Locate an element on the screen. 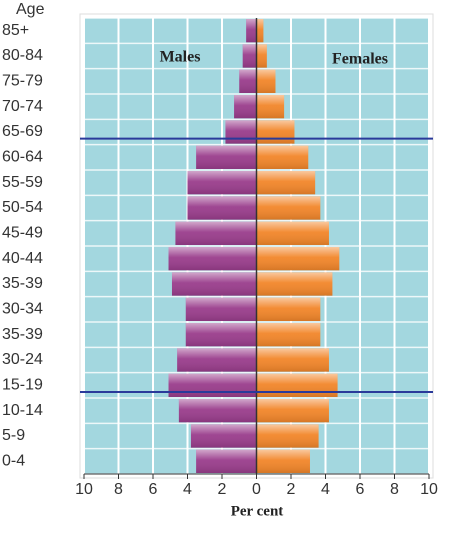 This screenshot has height=535, width=452. y-tick-label: 60-64 is located at coordinates (22, 157).